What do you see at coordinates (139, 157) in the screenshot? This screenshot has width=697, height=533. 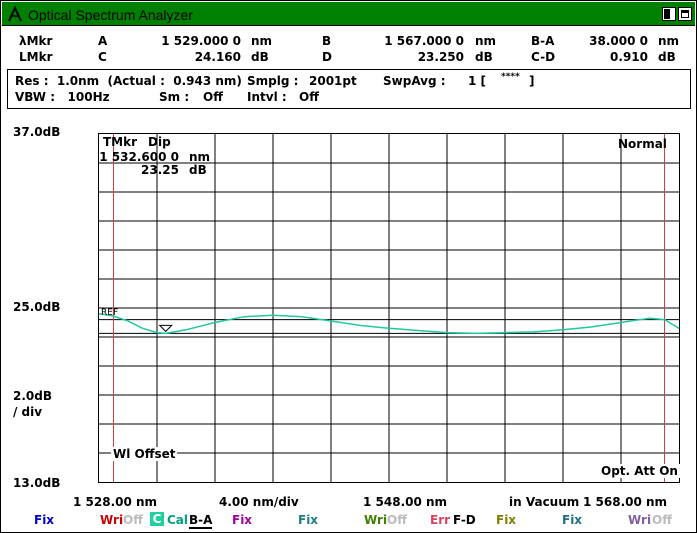 I see `tmkr-wavelength: 1 532.600 0` at bounding box center [139, 157].